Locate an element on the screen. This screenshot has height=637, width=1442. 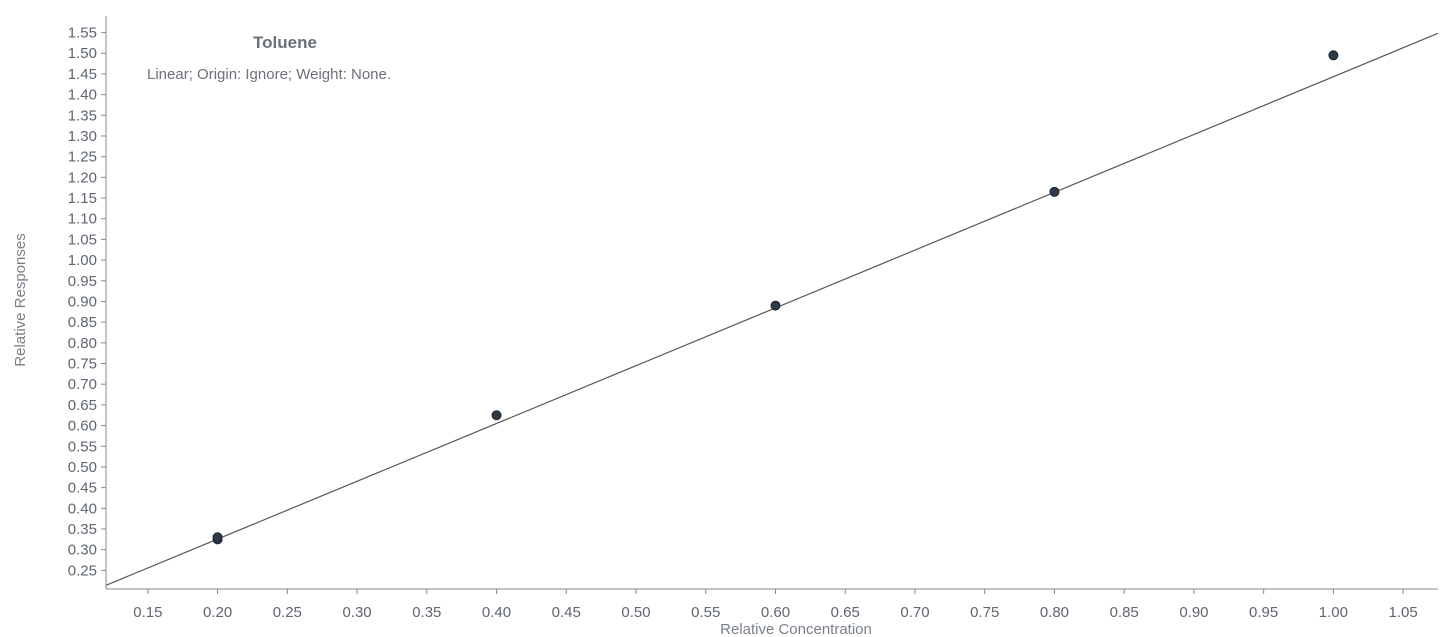
y-tick-label: 0.35 is located at coordinates (82, 529).